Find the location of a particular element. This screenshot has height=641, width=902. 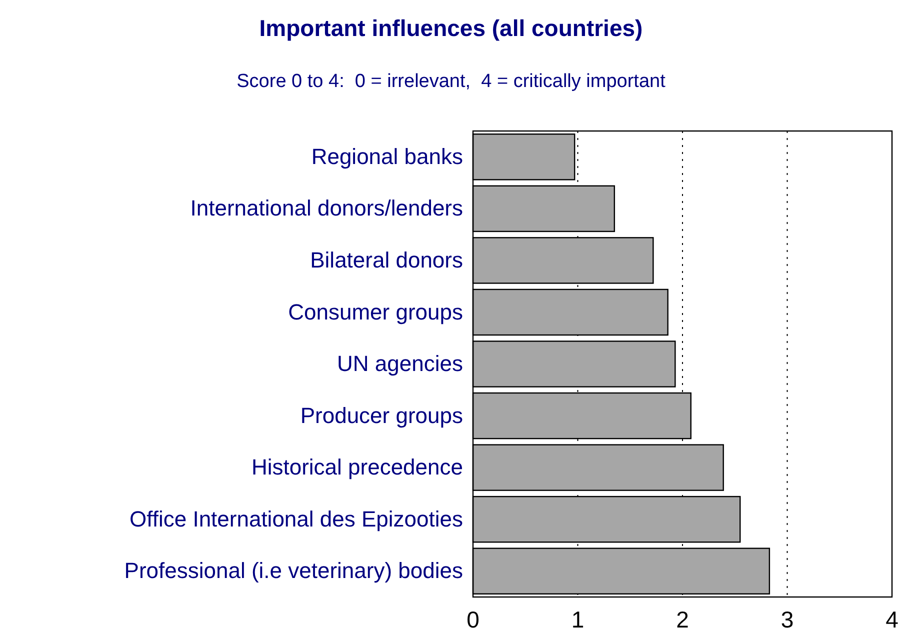

y-tick-label: Consumer groups is located at coordinates (375, 311).